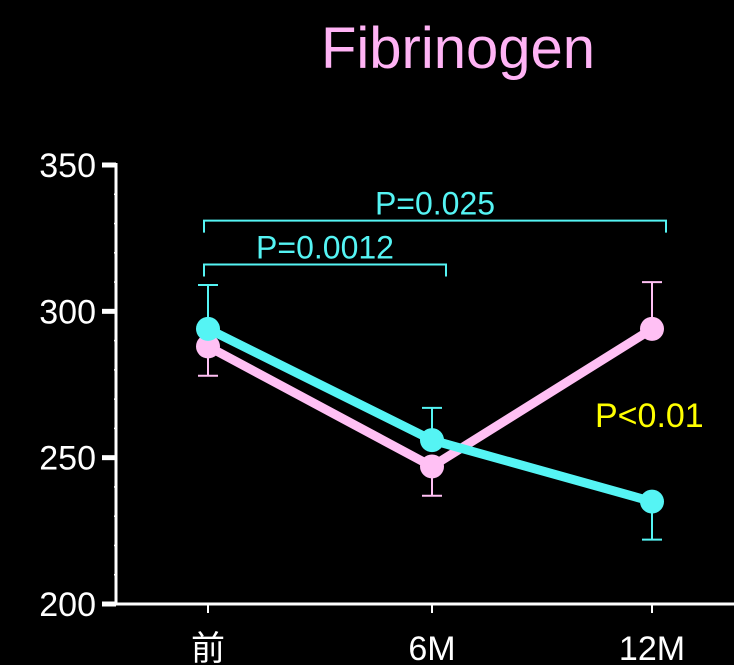 The height and width of the screenshot is (665, 734). Describe the element at coordinates (208, 647) in the screenshot. I see `x-tick-label: 前` at that location.